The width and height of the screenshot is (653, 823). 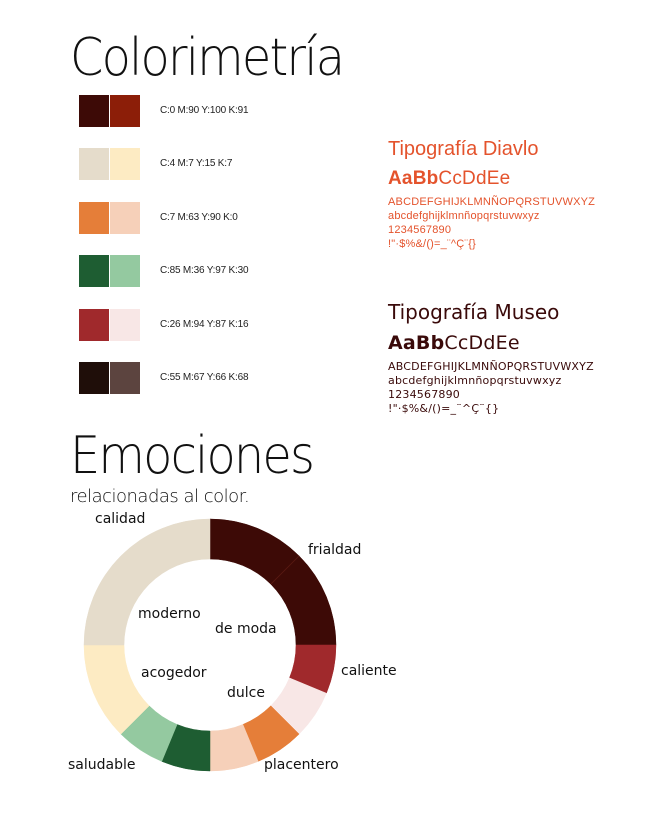 What do you see at coordinates (204, 377) in the screenshot?
I see `cmyk-values: C:55 M:67 Y:66 K:68` at bounding box center [204, 377].